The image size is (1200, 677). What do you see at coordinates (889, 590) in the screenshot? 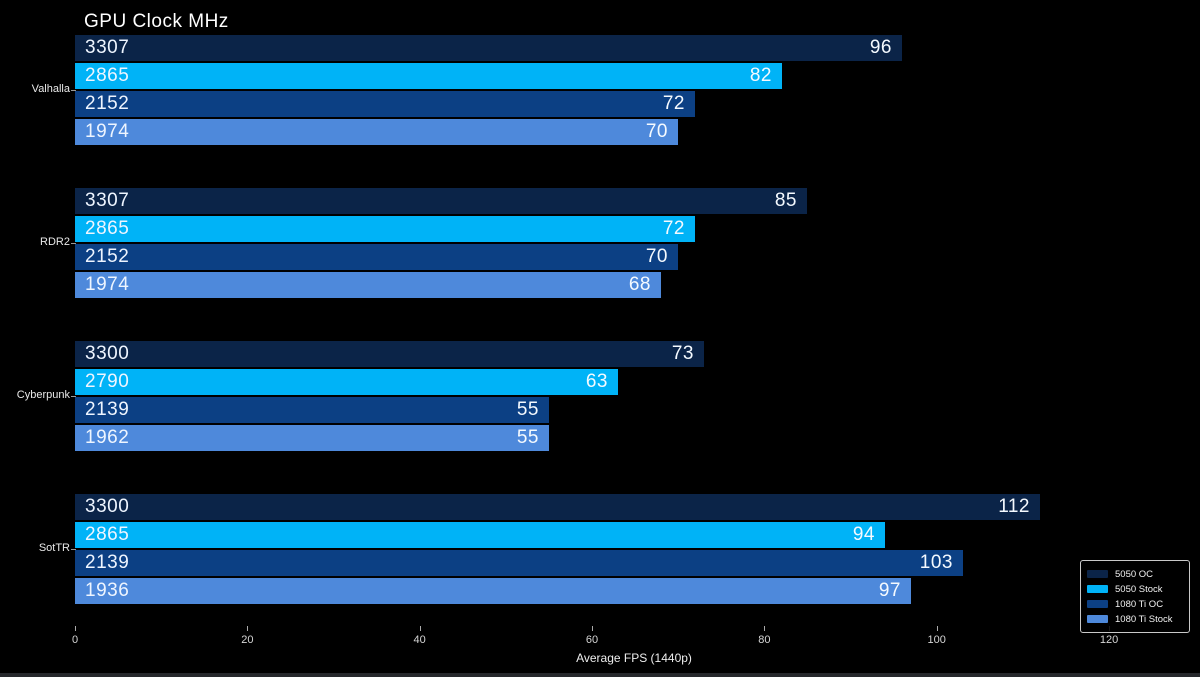
I see `bar-fps-label: 97` at bounding box center [889, 590].